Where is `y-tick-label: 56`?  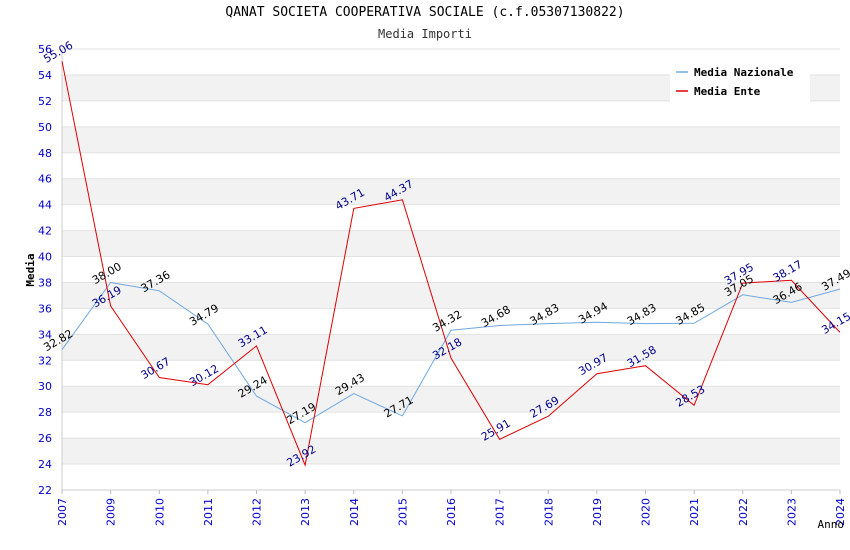 y-tick-label: 56 is located at coordinates (45, 49).